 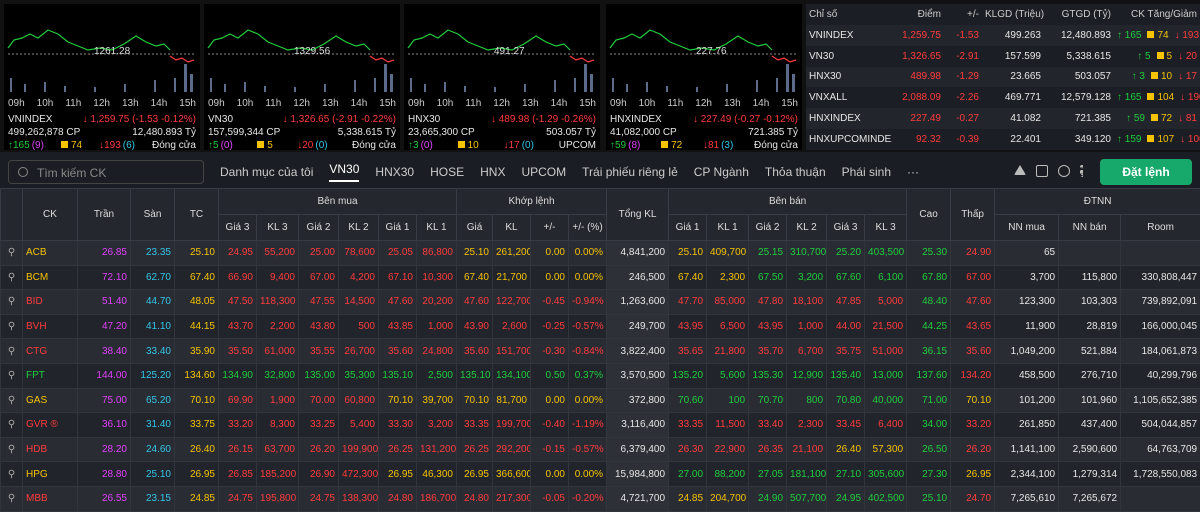 I want to click on cell: 35.70, so click(x=768, y=351).